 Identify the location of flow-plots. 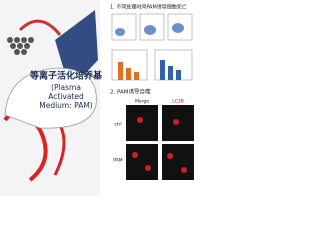
(152, 27).